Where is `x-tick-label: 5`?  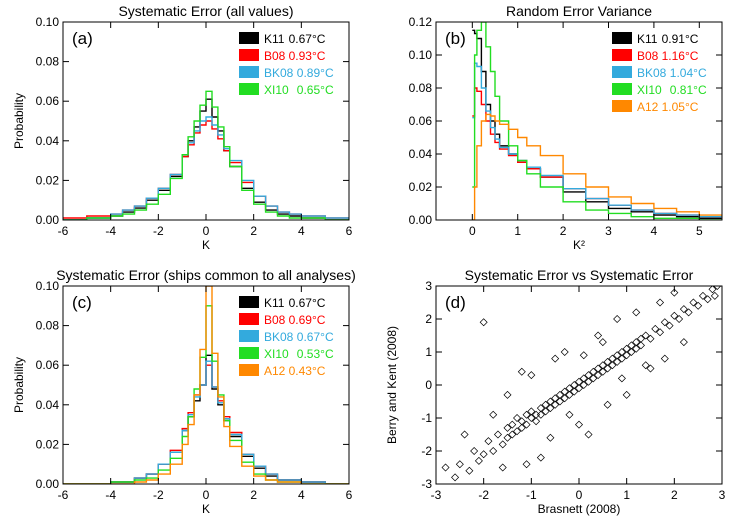
x-tick-label: 5 is located at coordinates (699, 231).